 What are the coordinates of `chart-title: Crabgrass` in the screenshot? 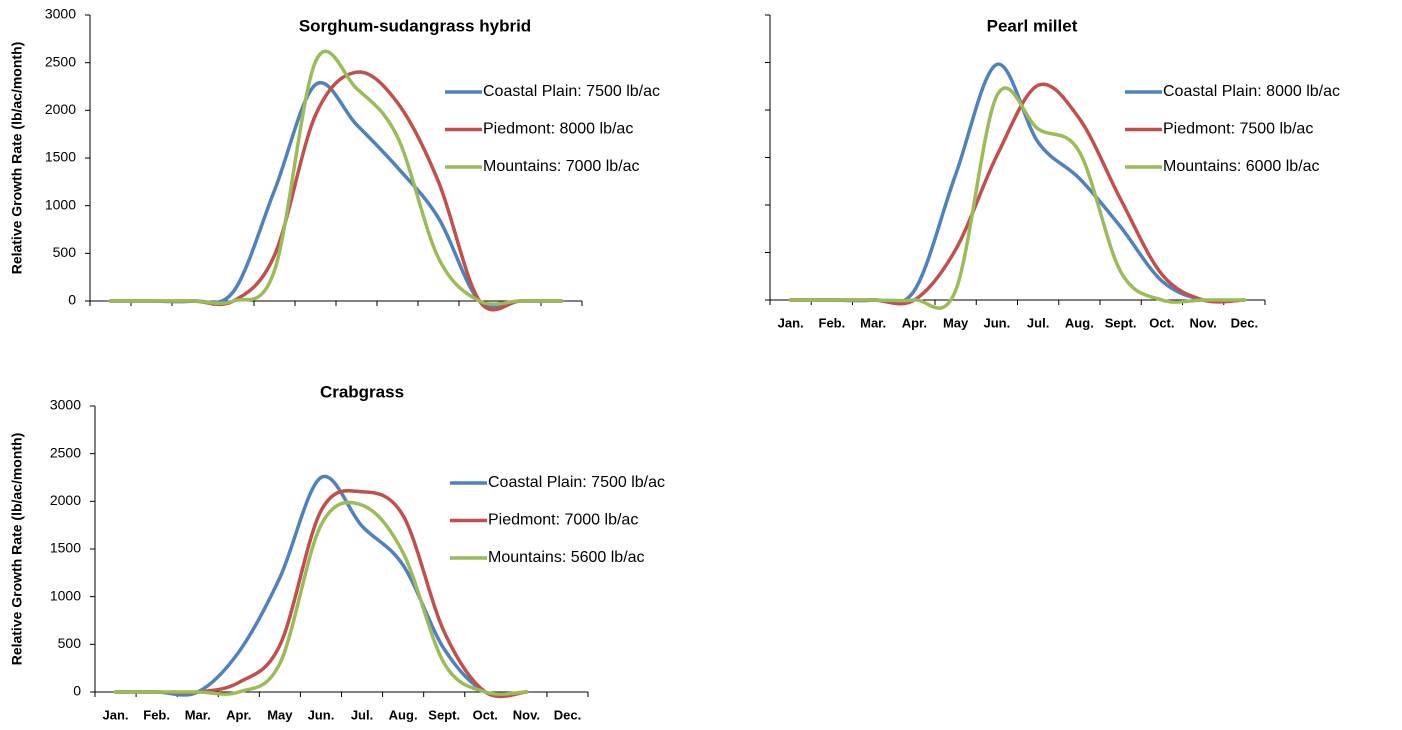 It's located at (362, 391).